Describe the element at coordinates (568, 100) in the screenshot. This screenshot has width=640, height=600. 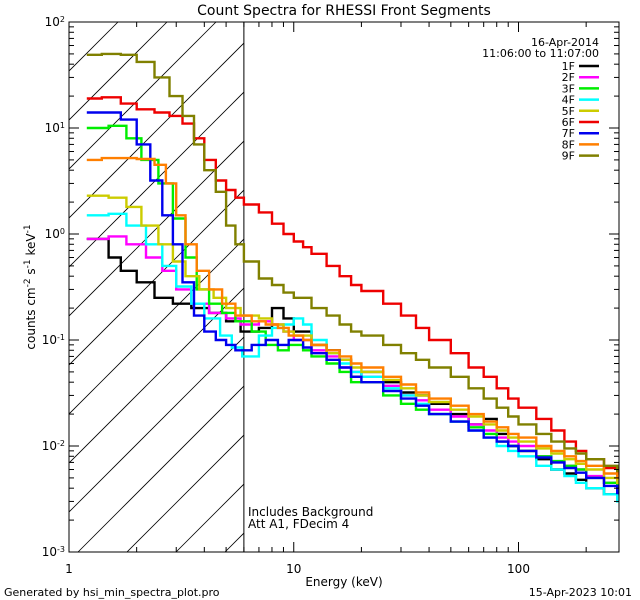
I see `legend-label-4f: 4F` at that location.